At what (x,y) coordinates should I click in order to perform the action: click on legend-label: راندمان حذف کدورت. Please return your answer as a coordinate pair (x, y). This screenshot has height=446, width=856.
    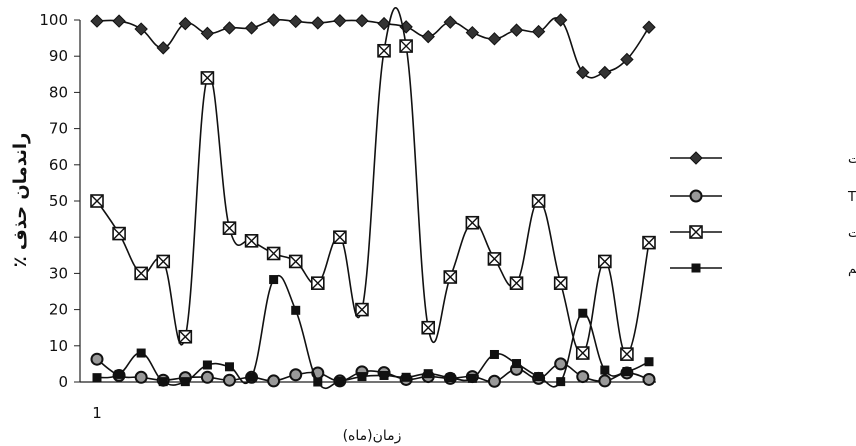
    Looking at the image, I should click on (852, 159).